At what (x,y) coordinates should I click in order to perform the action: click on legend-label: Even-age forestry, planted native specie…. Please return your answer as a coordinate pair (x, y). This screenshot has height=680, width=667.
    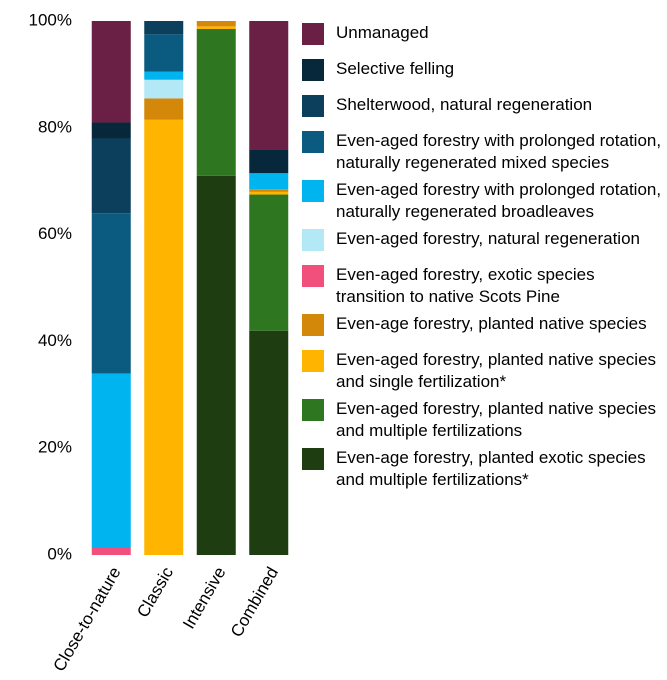
    Looking at the image, I should click on (491, 323).